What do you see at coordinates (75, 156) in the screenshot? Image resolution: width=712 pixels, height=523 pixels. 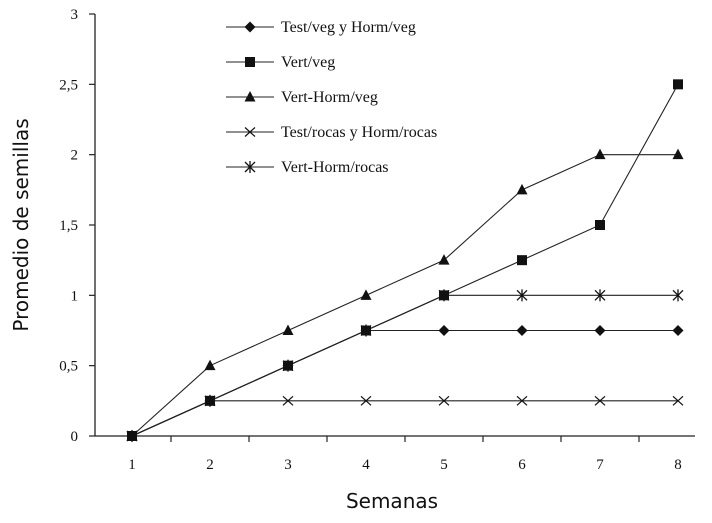 I see `y-tick-label: 2` at bounding box center [75, 156].